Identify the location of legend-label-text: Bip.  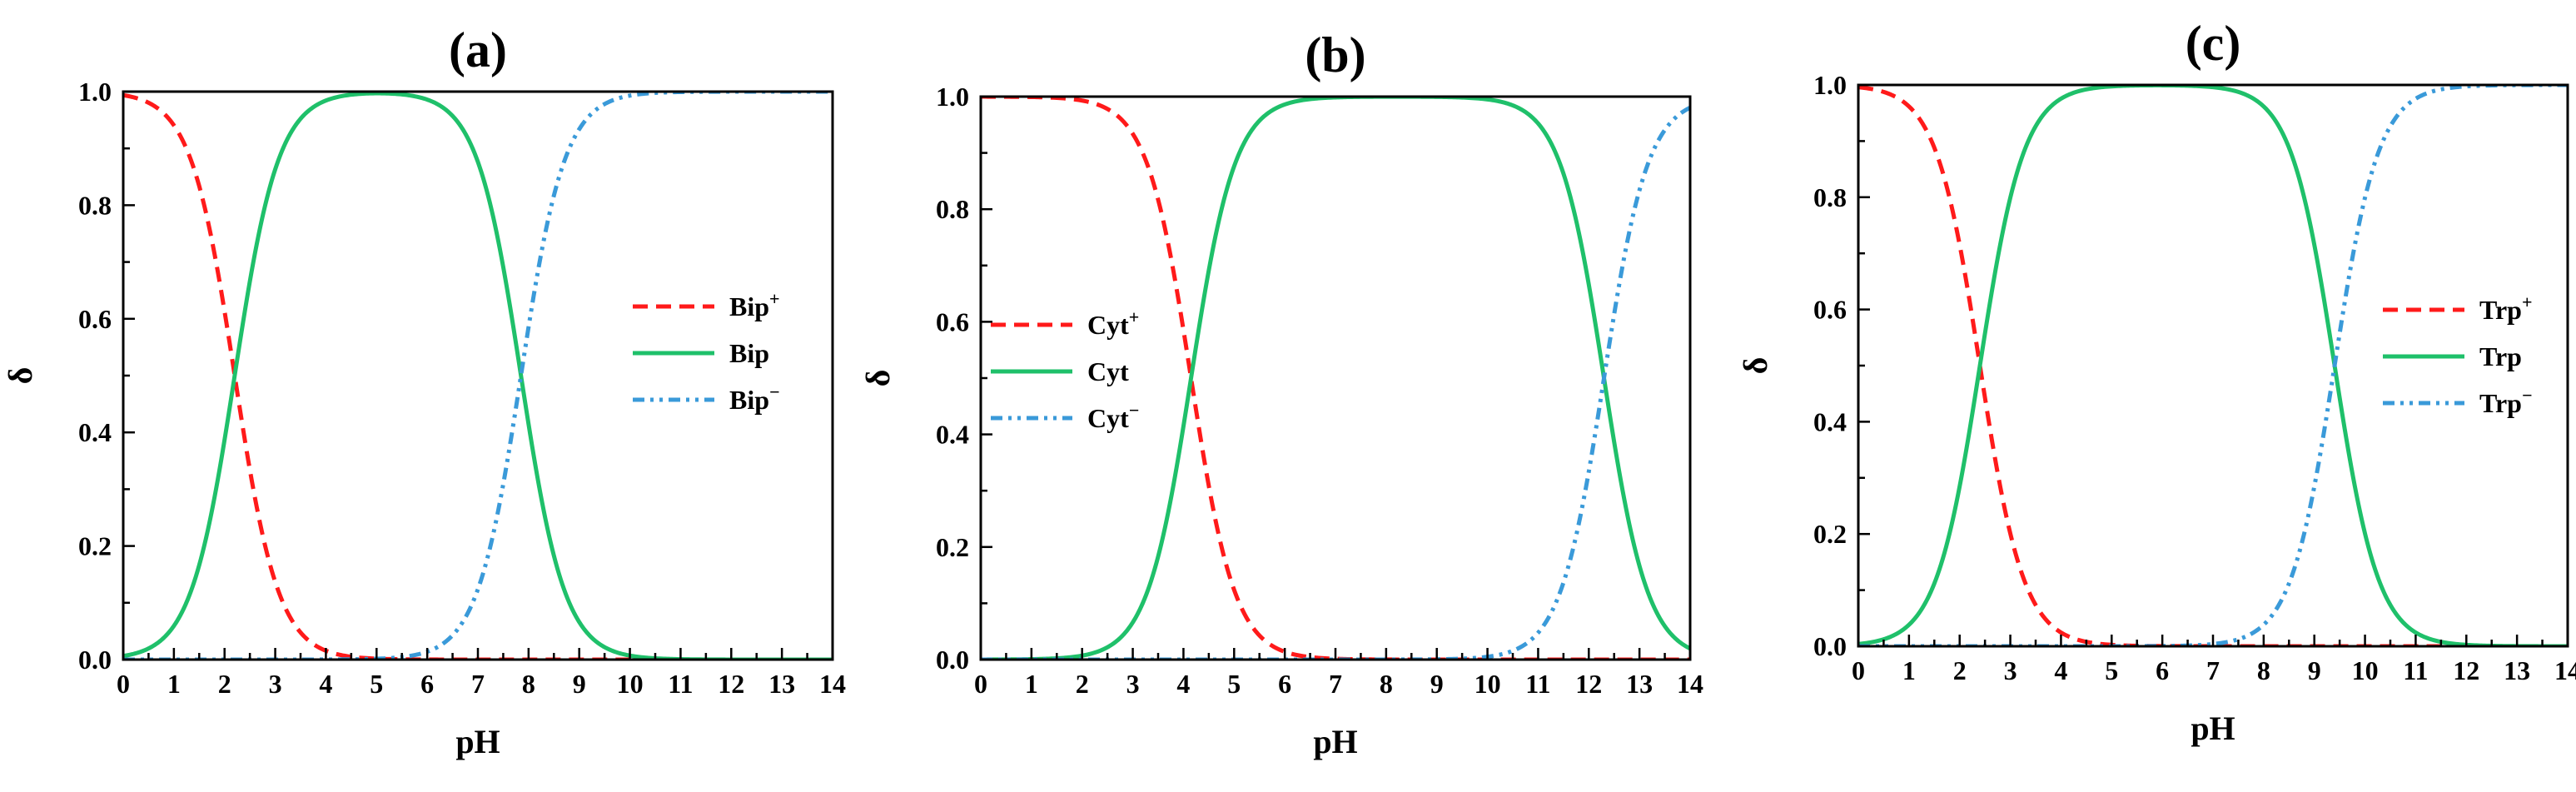
(749, 400).